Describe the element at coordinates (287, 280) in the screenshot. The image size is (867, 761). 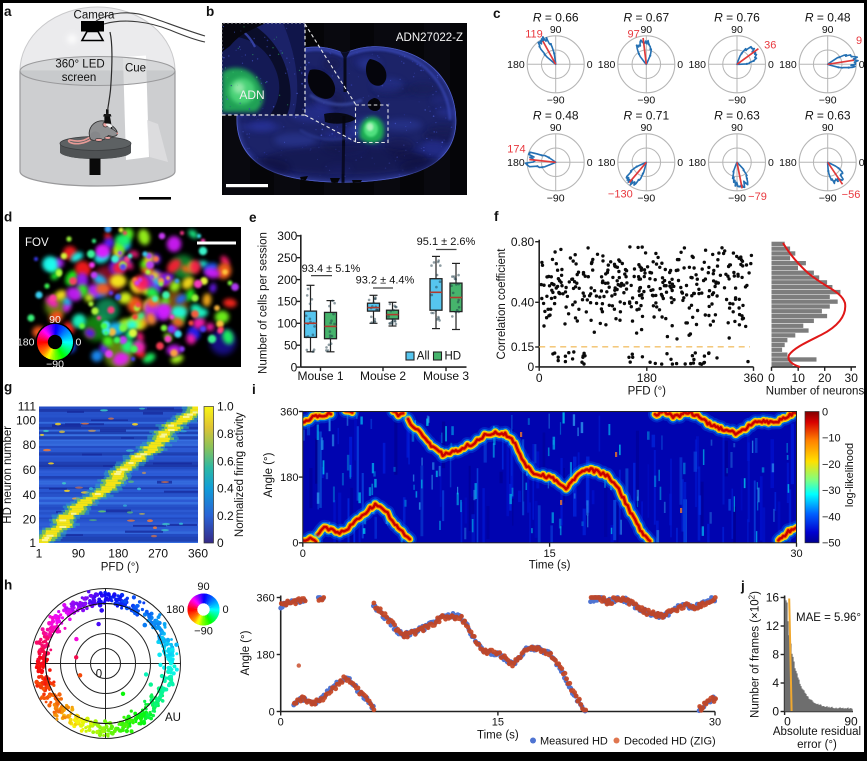
I see `svg-text: 200` at that location.